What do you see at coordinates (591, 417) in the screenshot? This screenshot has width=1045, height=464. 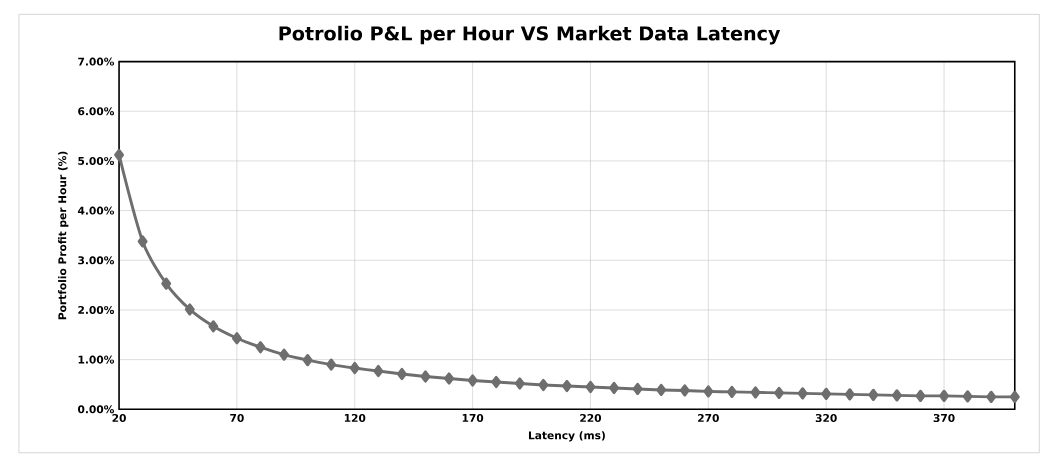 I see `x-tick-label: 220` at bounding box center [591, 417].